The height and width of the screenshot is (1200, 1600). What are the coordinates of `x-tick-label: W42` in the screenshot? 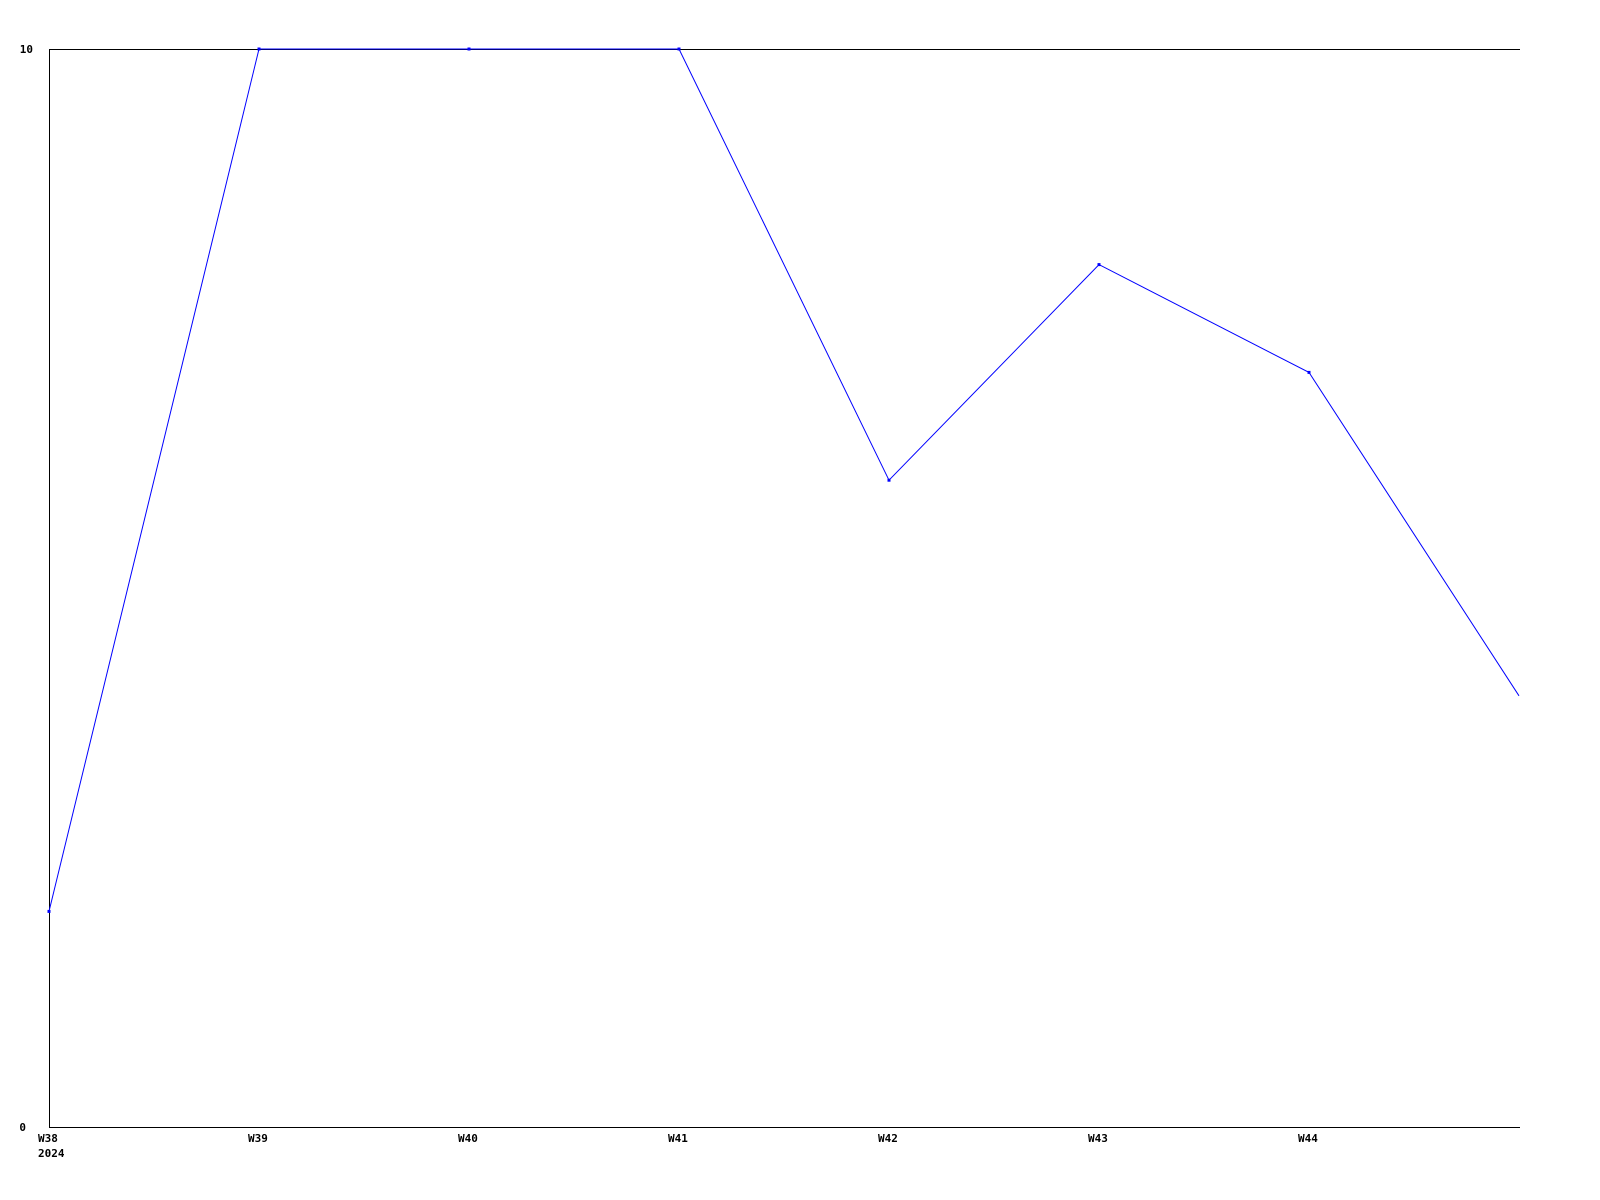 It's located at (888, 1138).